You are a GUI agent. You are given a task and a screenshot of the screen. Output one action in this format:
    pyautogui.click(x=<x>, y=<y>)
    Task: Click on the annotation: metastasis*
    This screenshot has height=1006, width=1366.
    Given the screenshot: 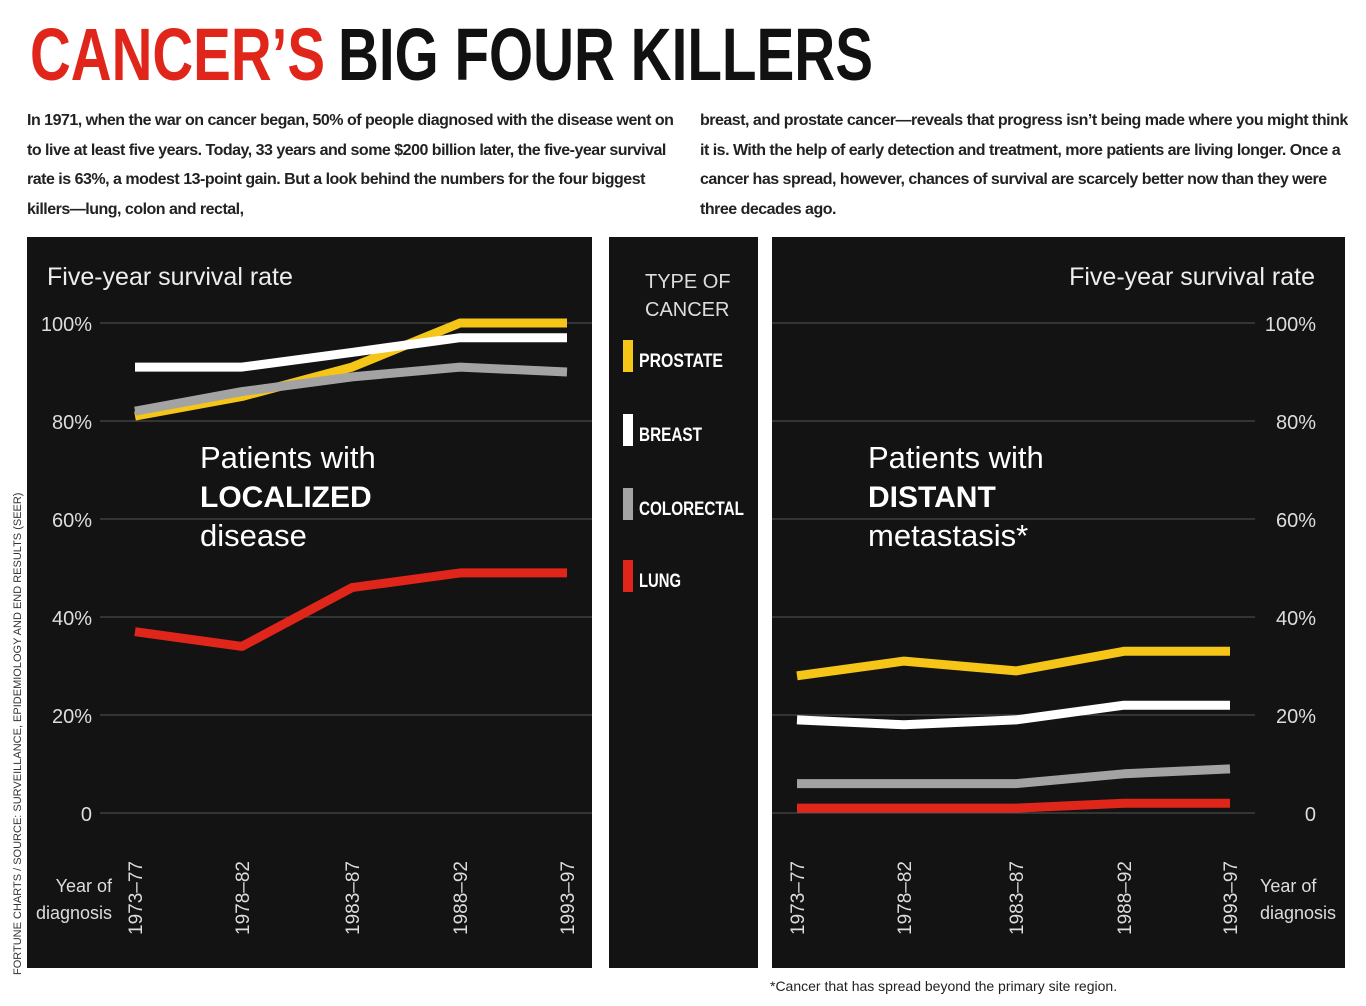 What is the action you would take?
    pyautogui.click(x=948, y=535)
    